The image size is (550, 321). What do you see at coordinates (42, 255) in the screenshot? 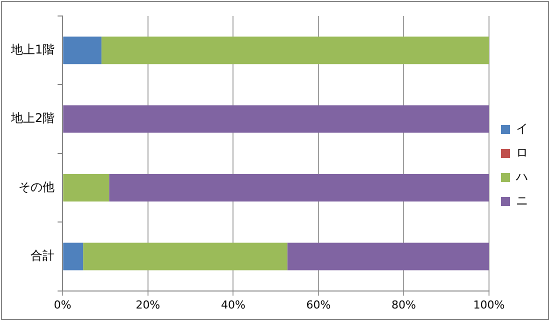
I see `y-tick-label: 合計` at bounding box center [42, 255].